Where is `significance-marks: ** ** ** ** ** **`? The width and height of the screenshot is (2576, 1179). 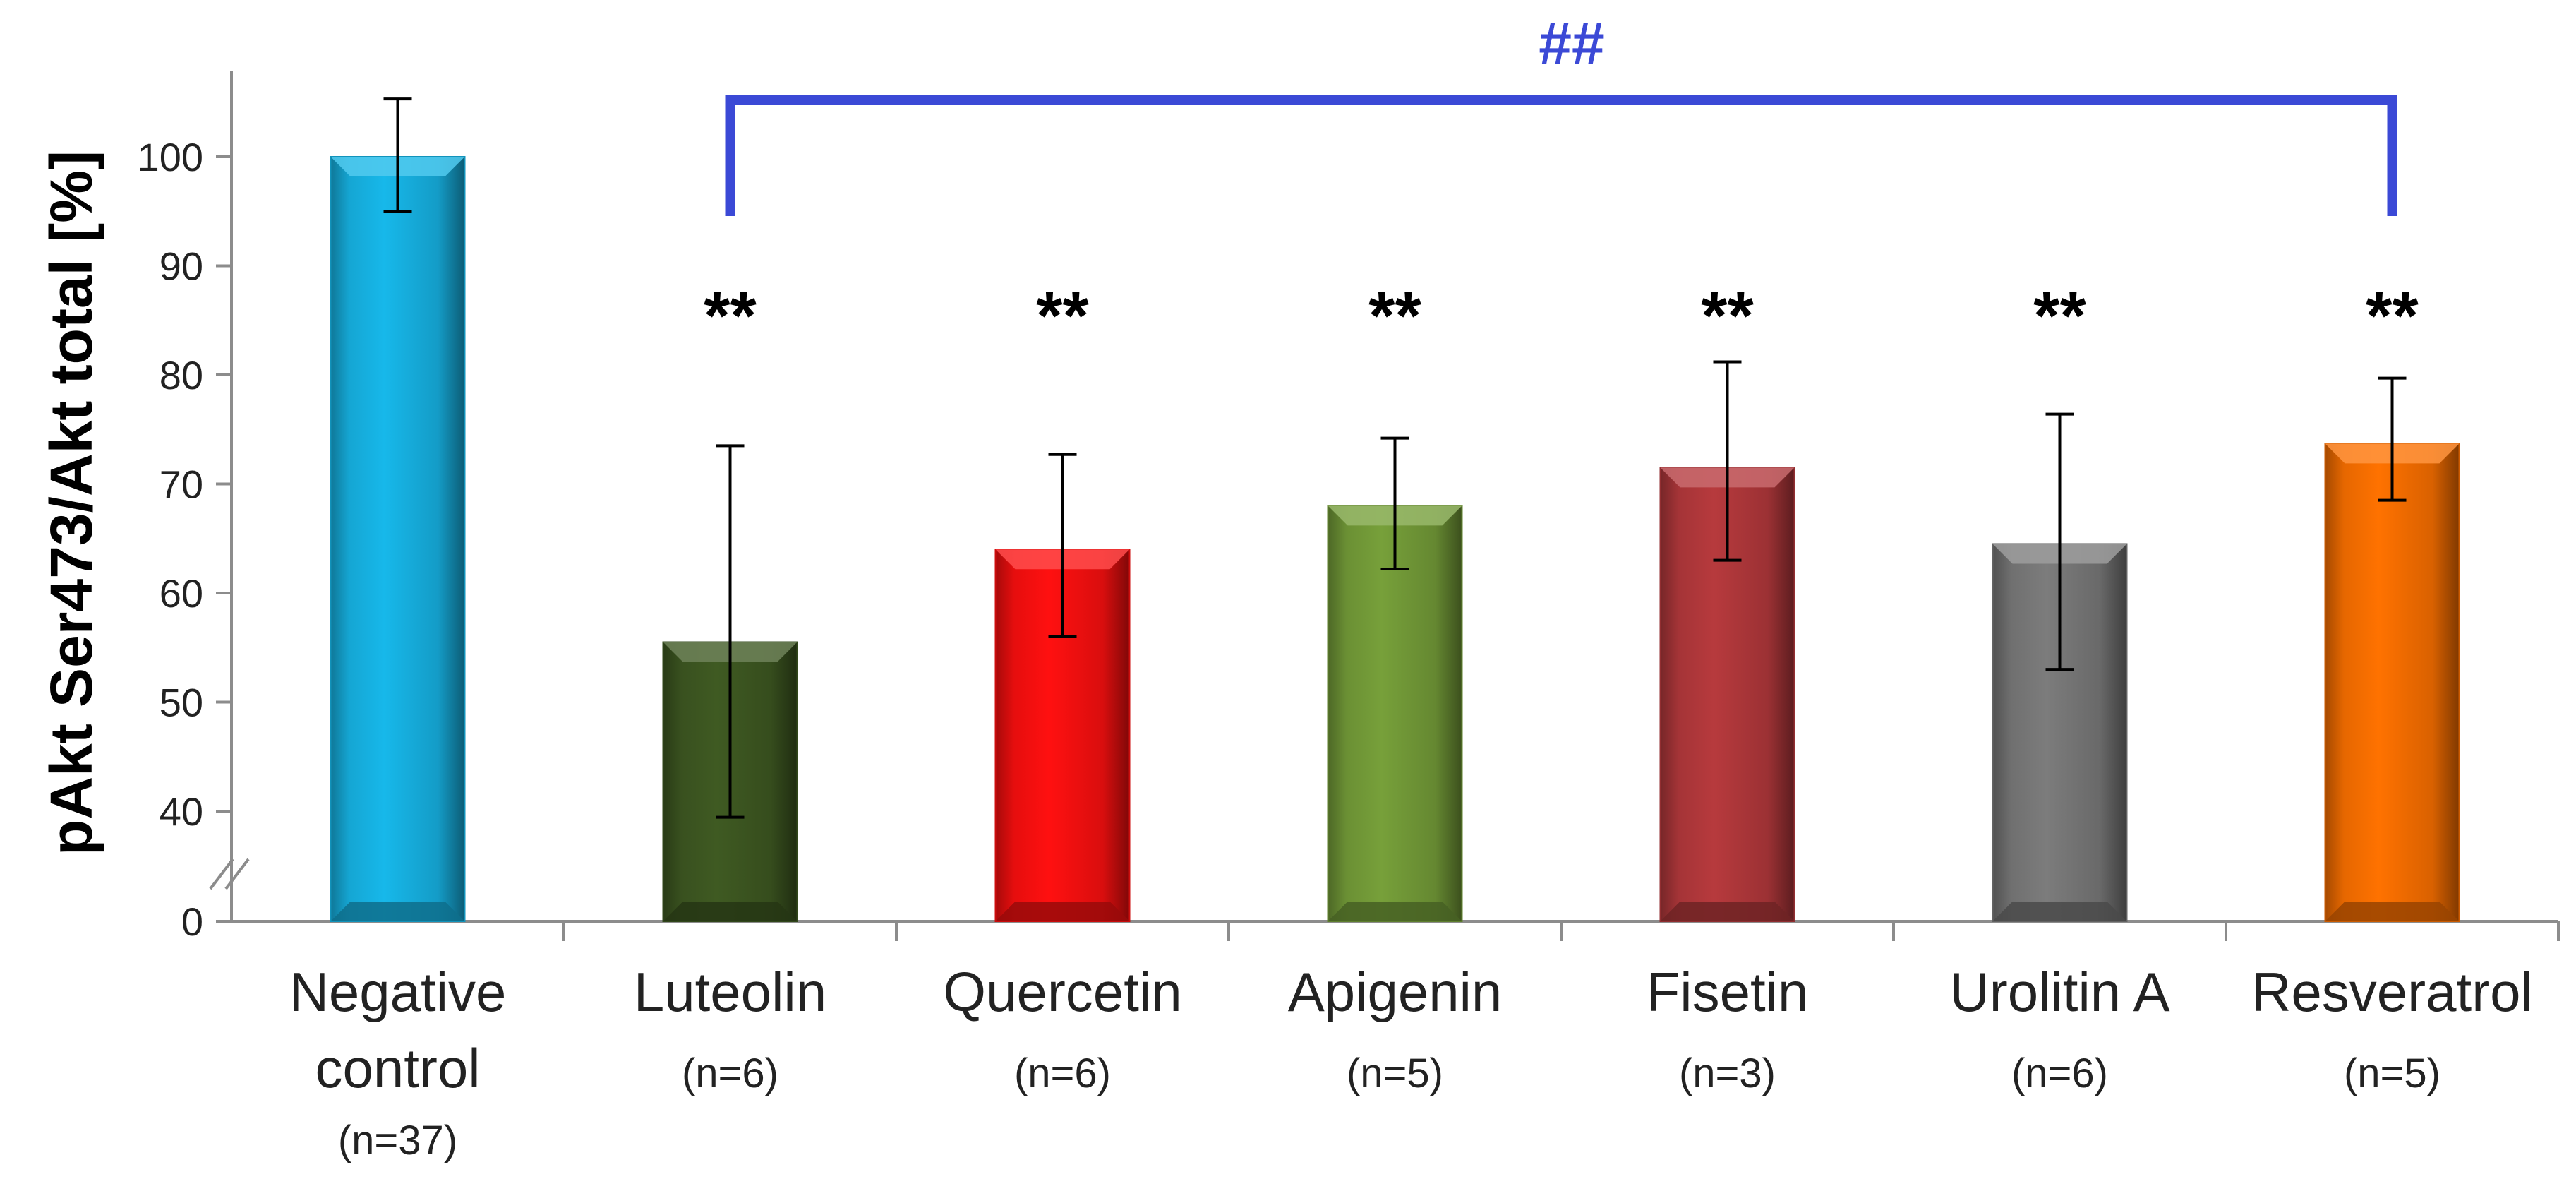 significance-marks: ** ** ** ** ** ** is located at coordinates (1561, 316).